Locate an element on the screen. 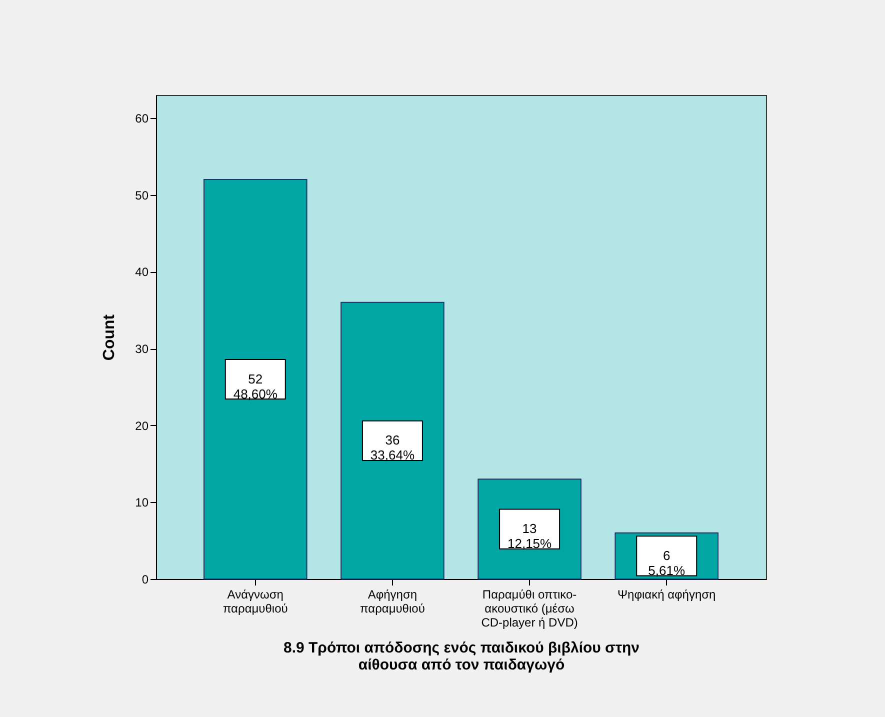 The image size is (885, 717). y-tick-label: 10 is located at coordinates (142, 503).